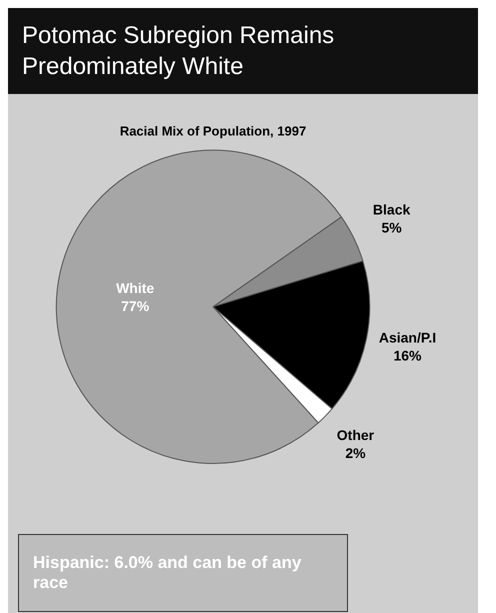  What do you see at coordinates (407, 338) in the screenshot?
I see `slice-label: Asian/P.I` at bounding box center [407, 338].